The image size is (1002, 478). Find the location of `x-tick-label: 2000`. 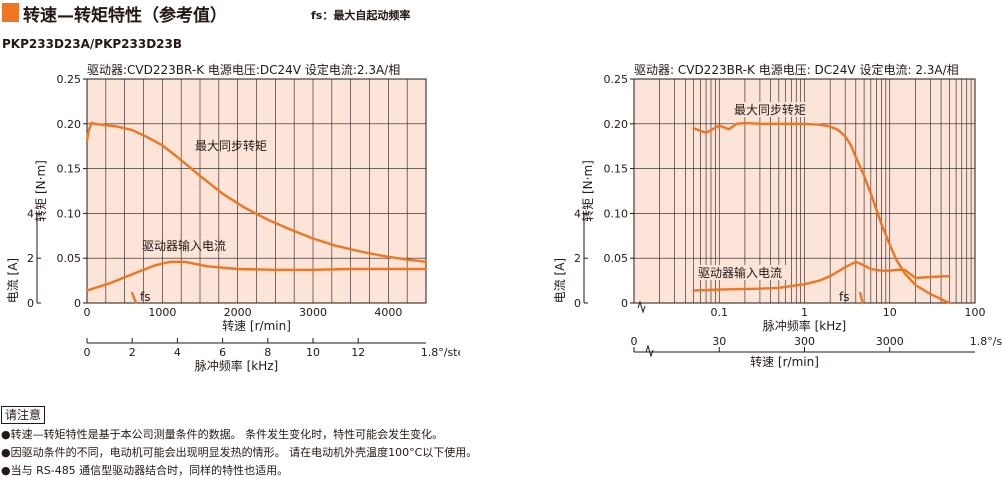

x-tick-label: 2000 is located at coordinates (238, 312).